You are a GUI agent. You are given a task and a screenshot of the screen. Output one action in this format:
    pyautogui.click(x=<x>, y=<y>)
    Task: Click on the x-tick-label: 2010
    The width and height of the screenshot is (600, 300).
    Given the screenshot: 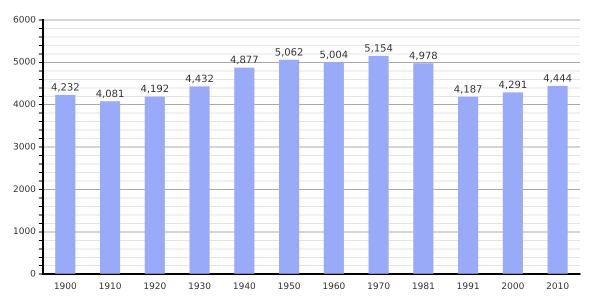 What is the action you would take?
    pyautogui.click(x=558, y=287)
    